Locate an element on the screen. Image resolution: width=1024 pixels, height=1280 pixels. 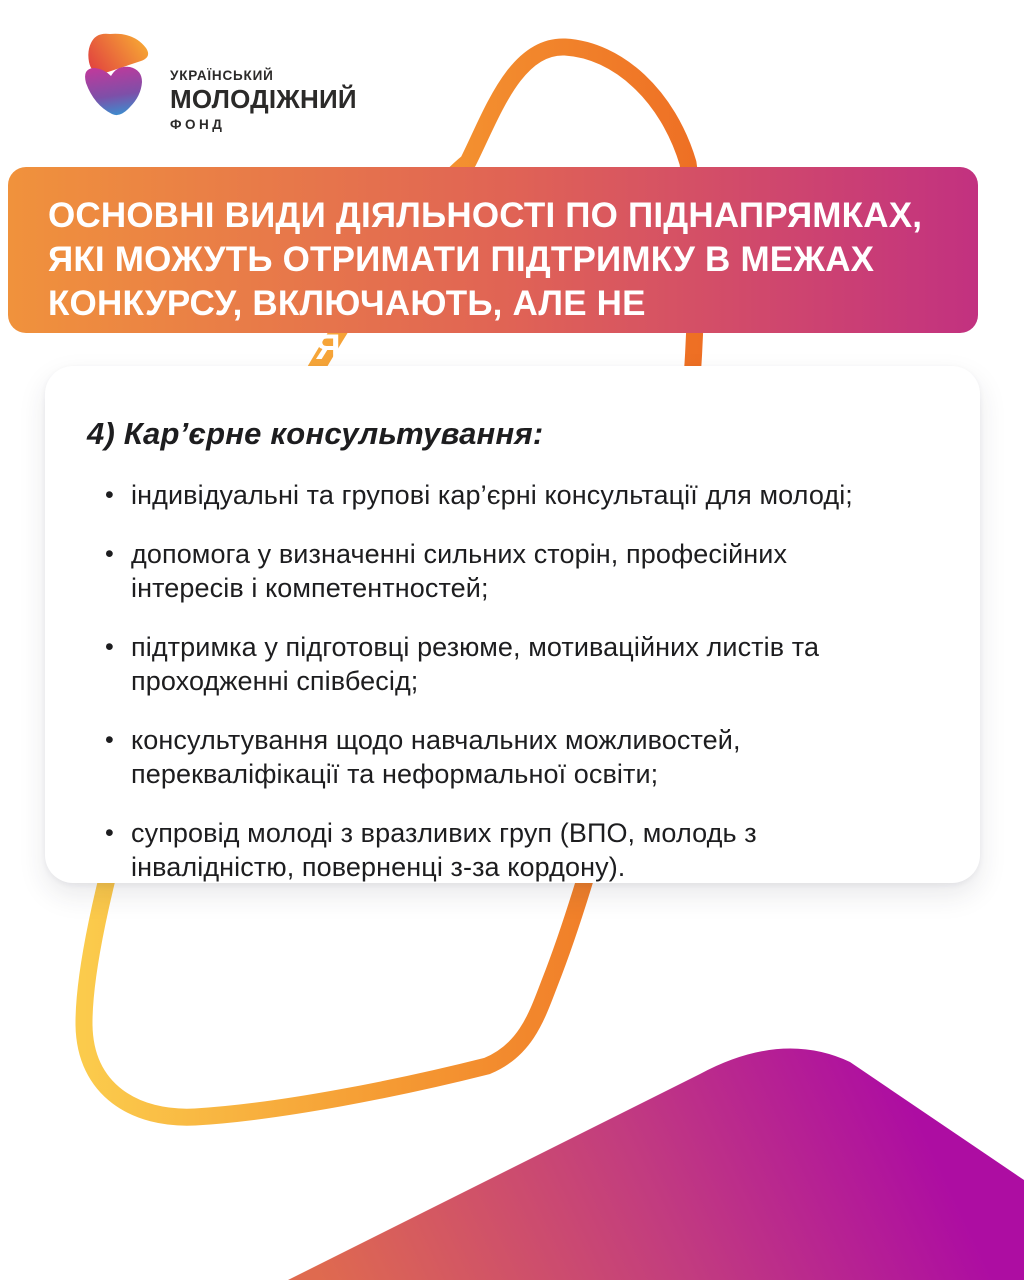
logo-bottom-blob is located at coordinates (113, 91).